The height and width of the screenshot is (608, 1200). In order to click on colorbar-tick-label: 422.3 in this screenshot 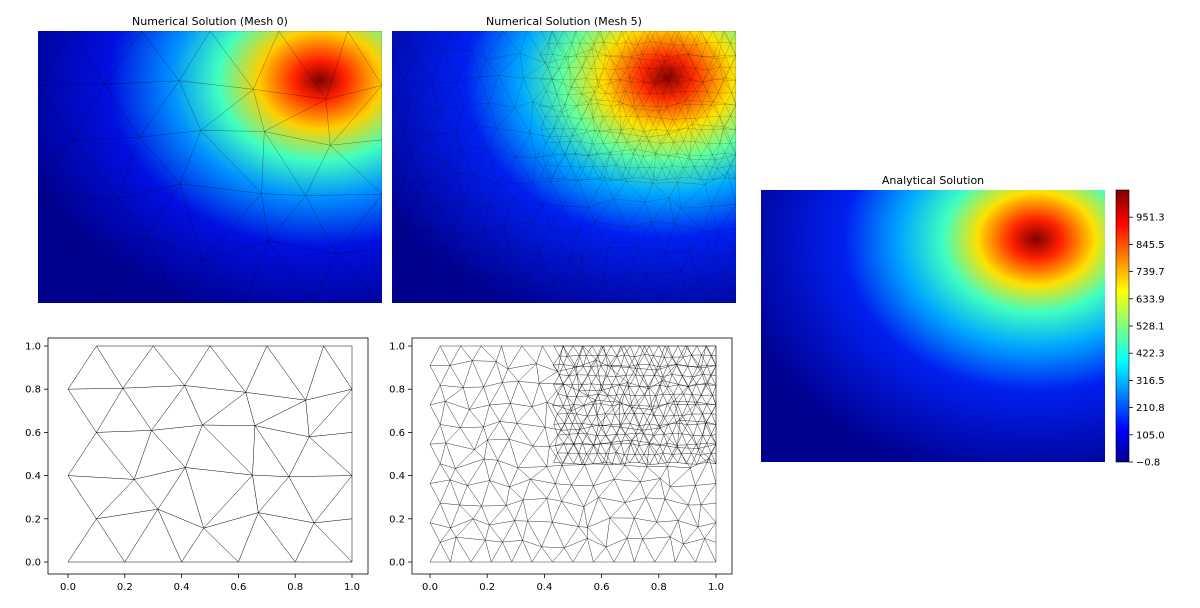, I will do `click(1150, 354)`.